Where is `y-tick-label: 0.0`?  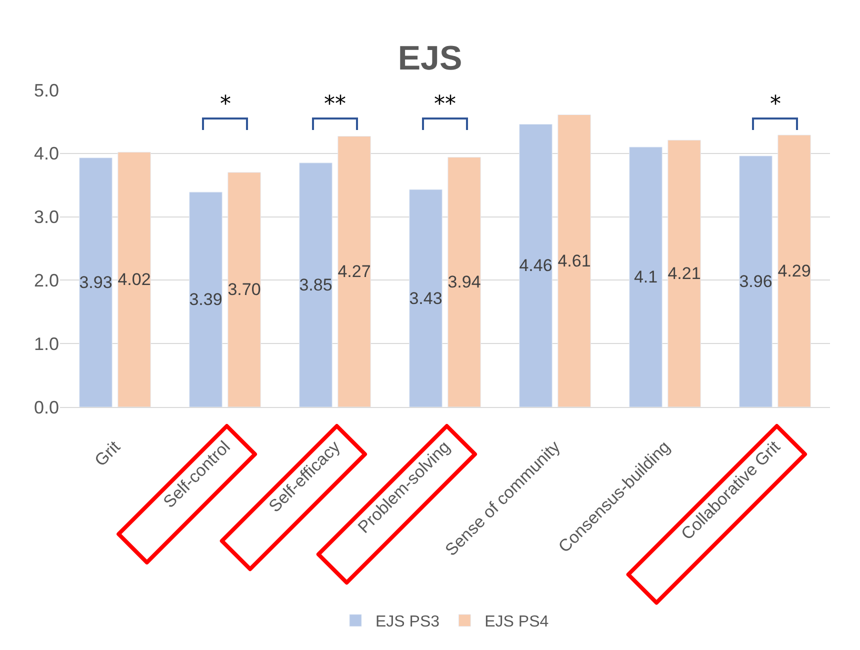
y-tick-label: 0.0 is located at coordinates (46, 407).